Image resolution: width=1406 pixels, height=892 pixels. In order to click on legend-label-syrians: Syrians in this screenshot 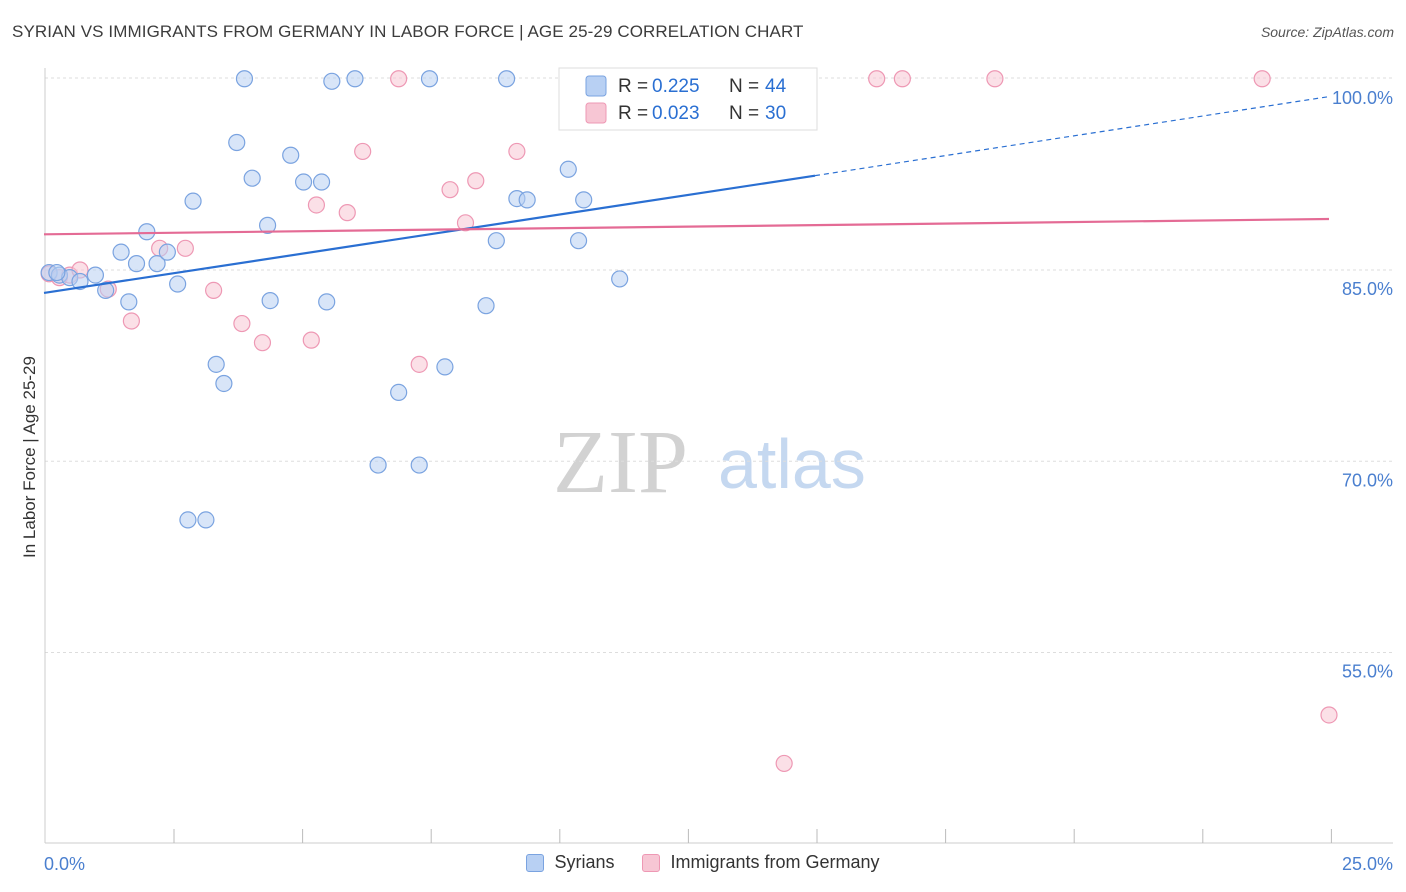, I will do `click(584, 862)`.